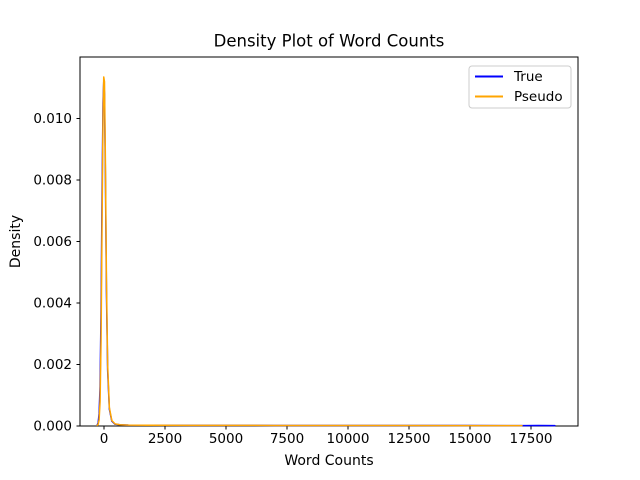  What do you see at coordinates (52, 304) in the screenshot?
I see `y-tick-label: 0.004` at bounding box center [52, 304].